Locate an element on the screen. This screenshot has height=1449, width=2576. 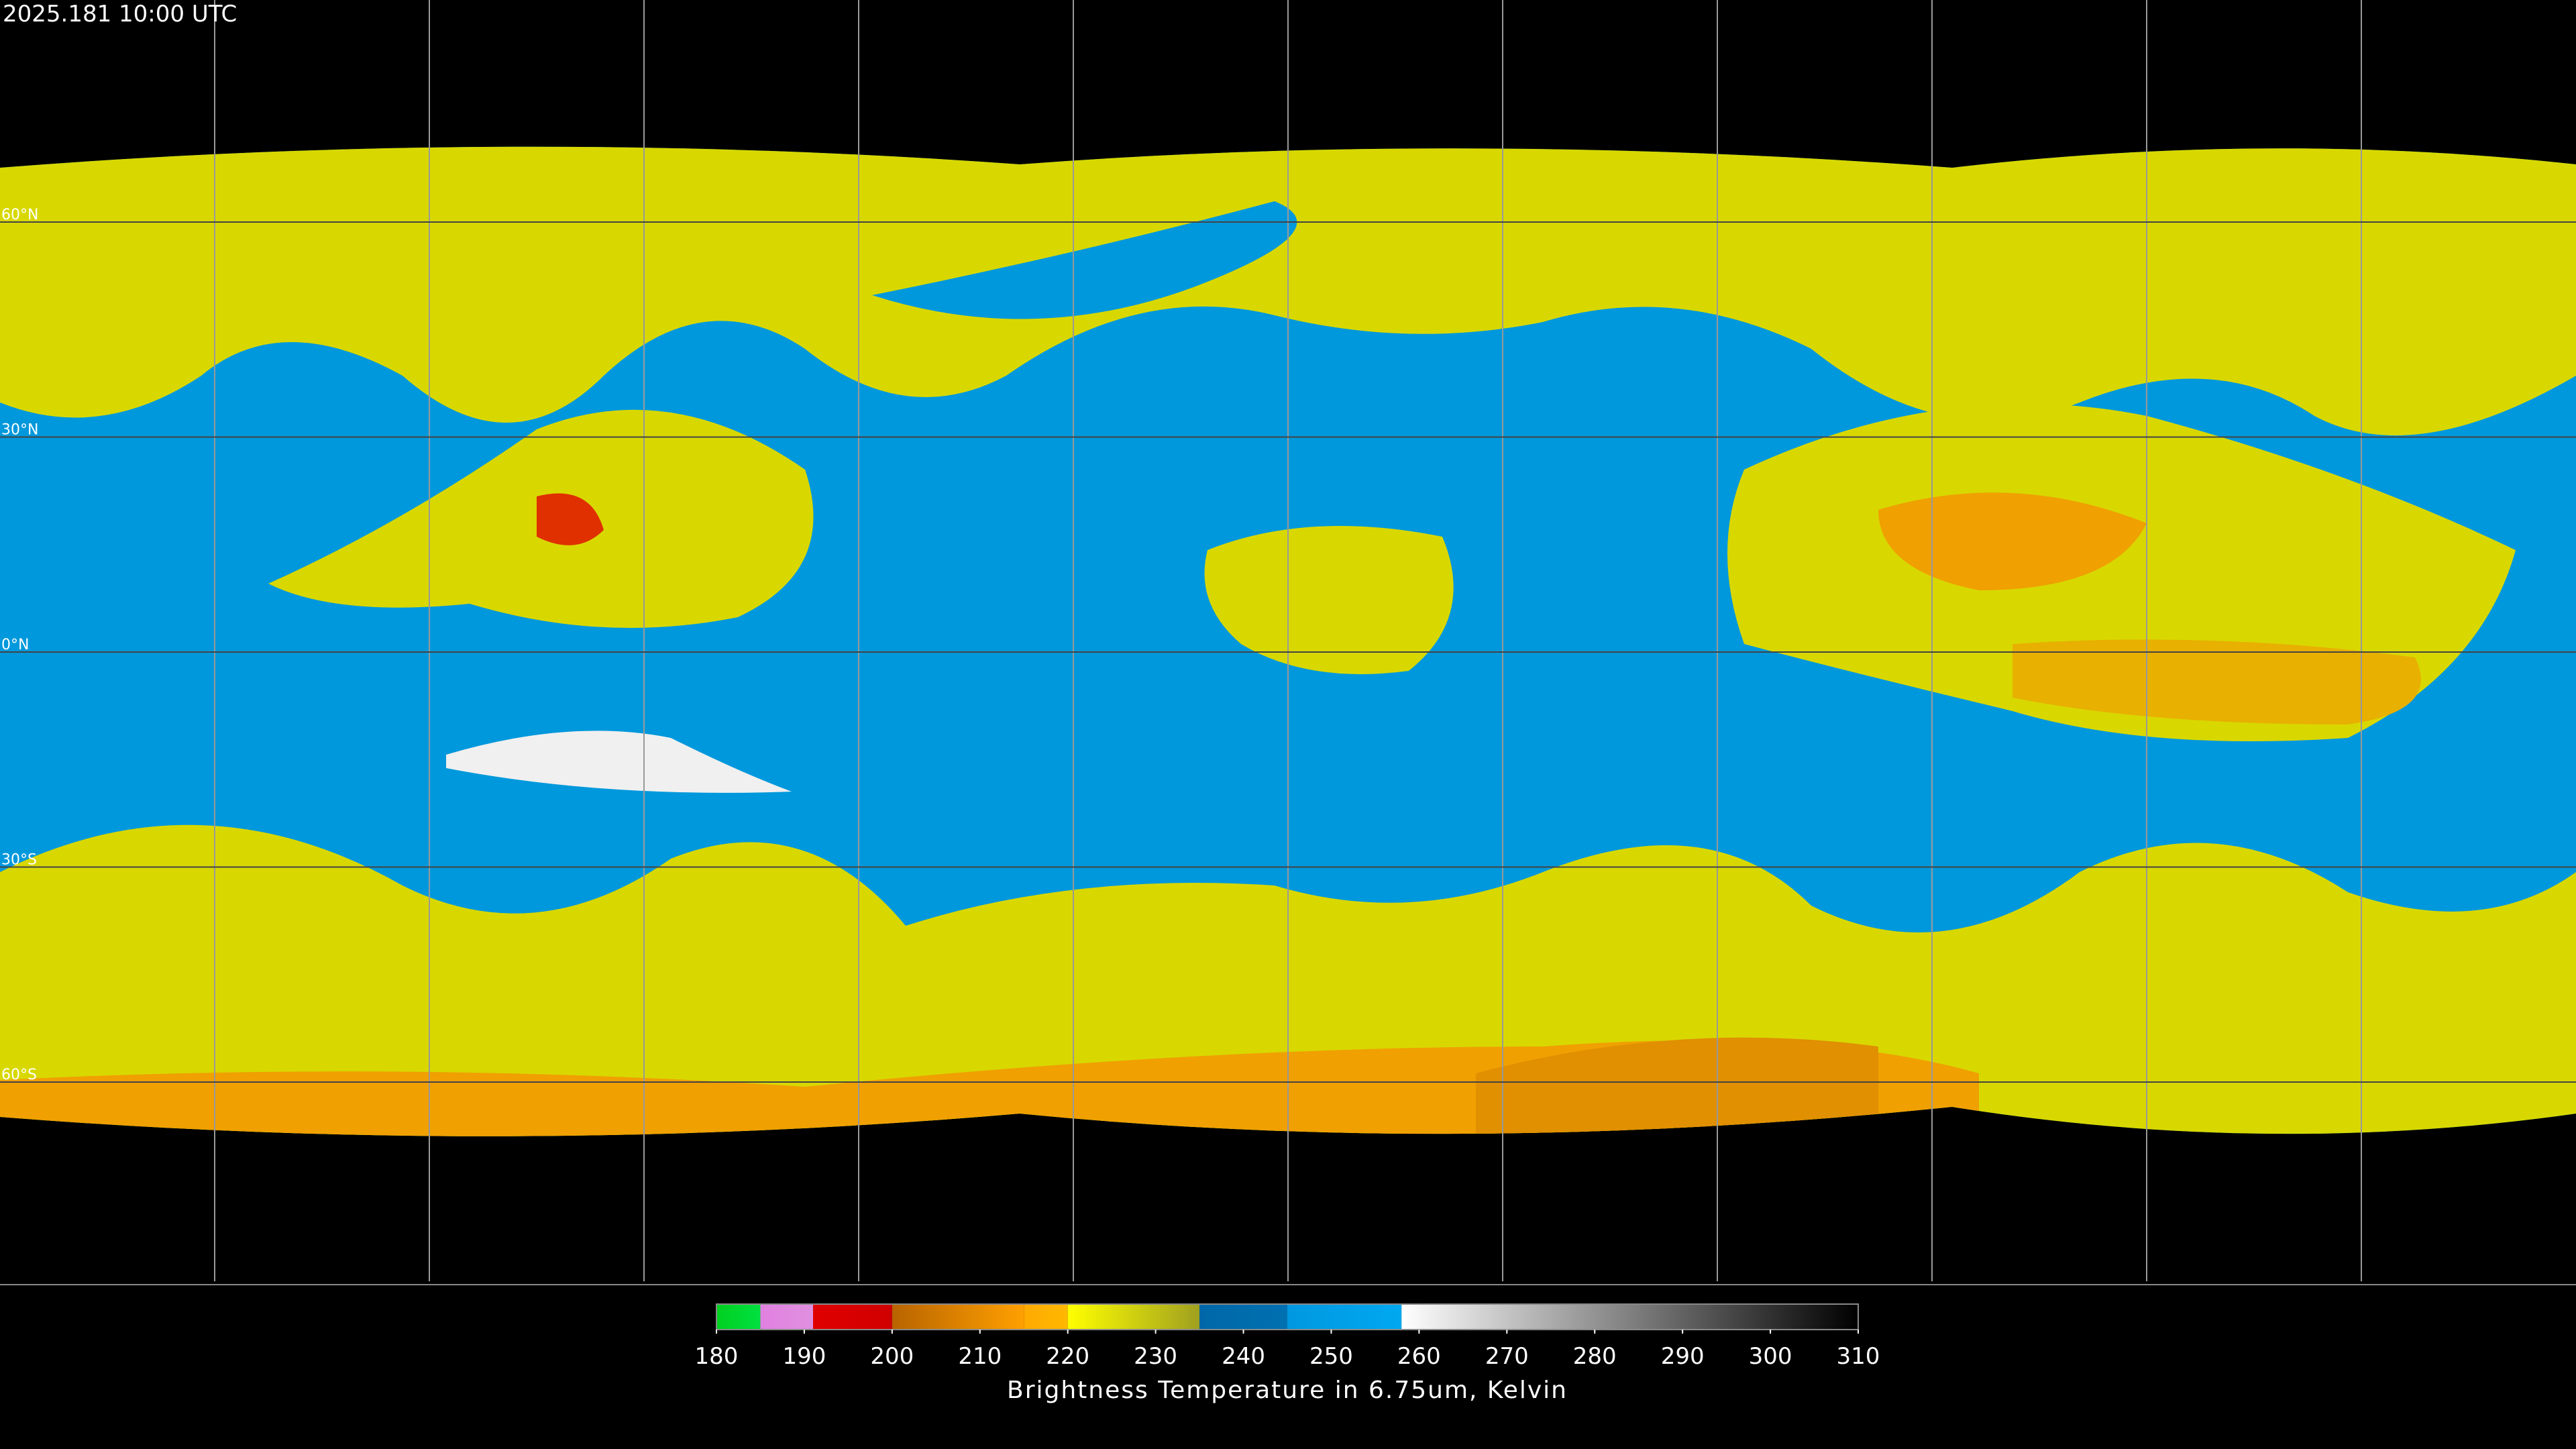
timestamp: 2025.181 10:00 UTC is located at coordinates (120, 14).